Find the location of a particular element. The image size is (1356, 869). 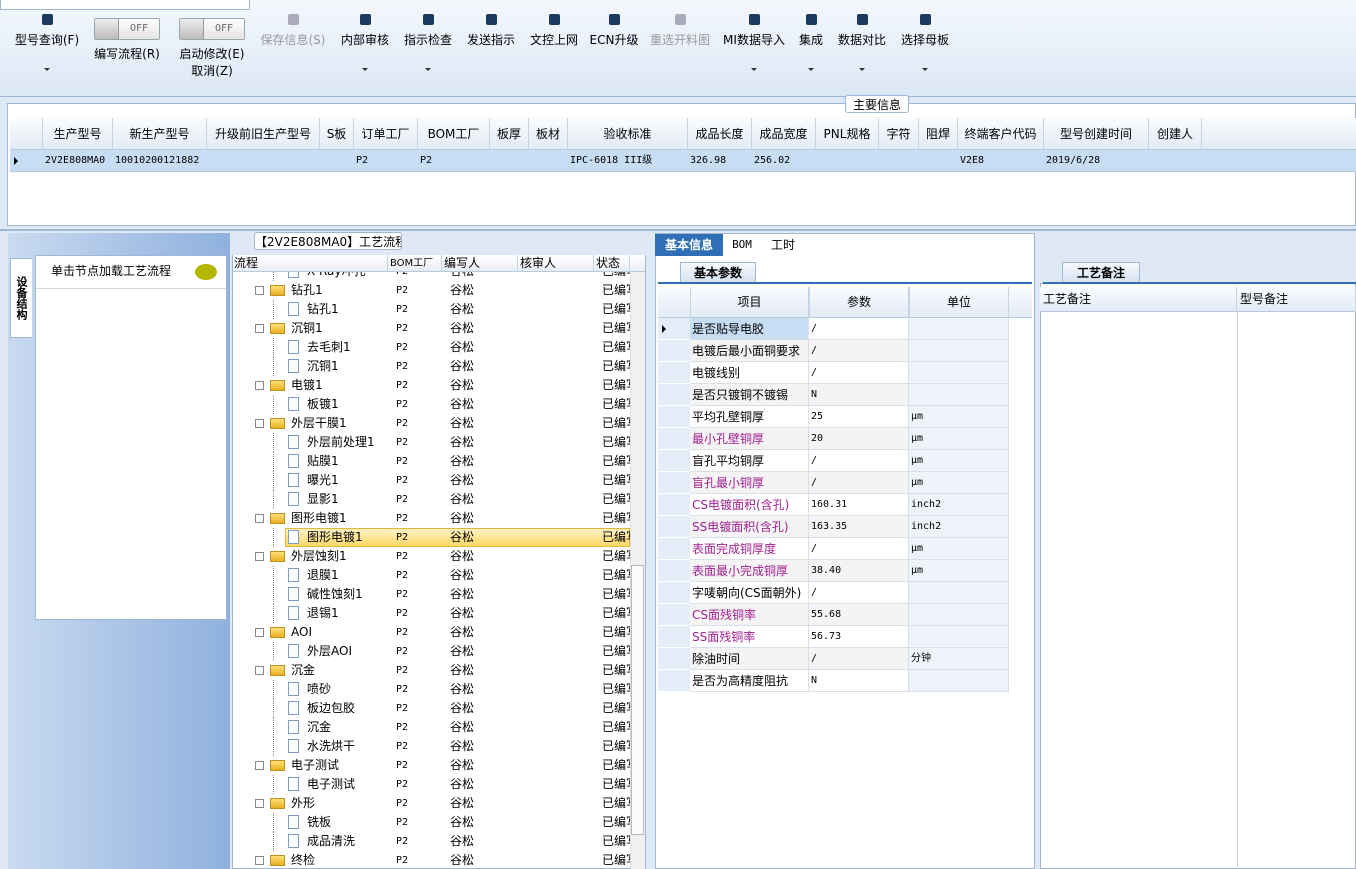

tree-node-label: 喷砂 is located at coordinates (319, 689).